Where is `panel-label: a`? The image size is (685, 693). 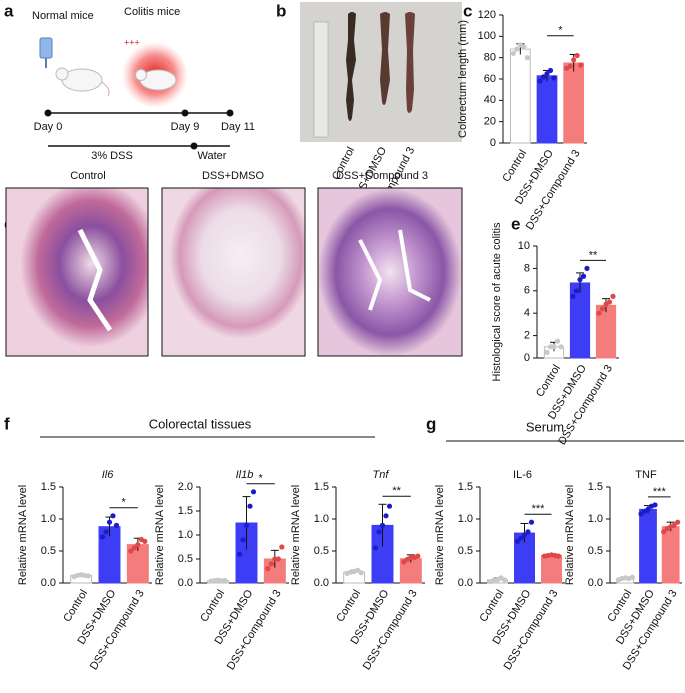 panel-label: a is located at coordinates (9, 10).